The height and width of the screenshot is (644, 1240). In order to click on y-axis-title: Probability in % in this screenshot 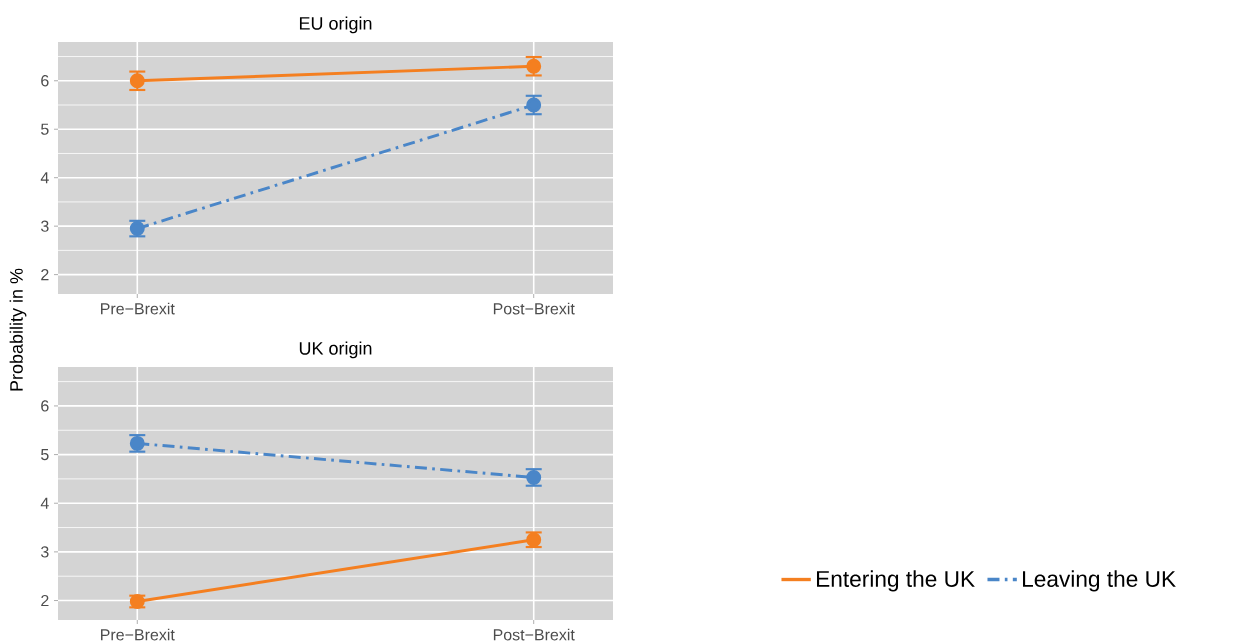, I will do `click(18, 329)`.